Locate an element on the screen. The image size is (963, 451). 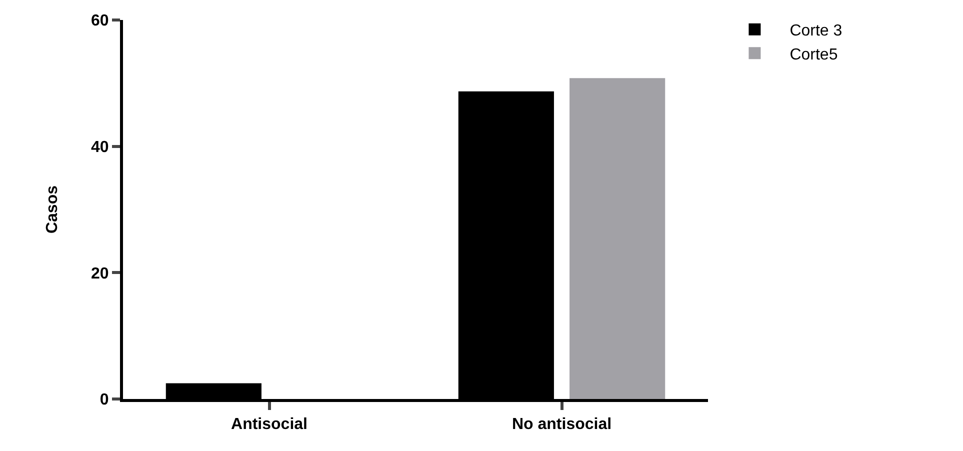
legend-label: Corte5 is located at coordinates (814, 55).